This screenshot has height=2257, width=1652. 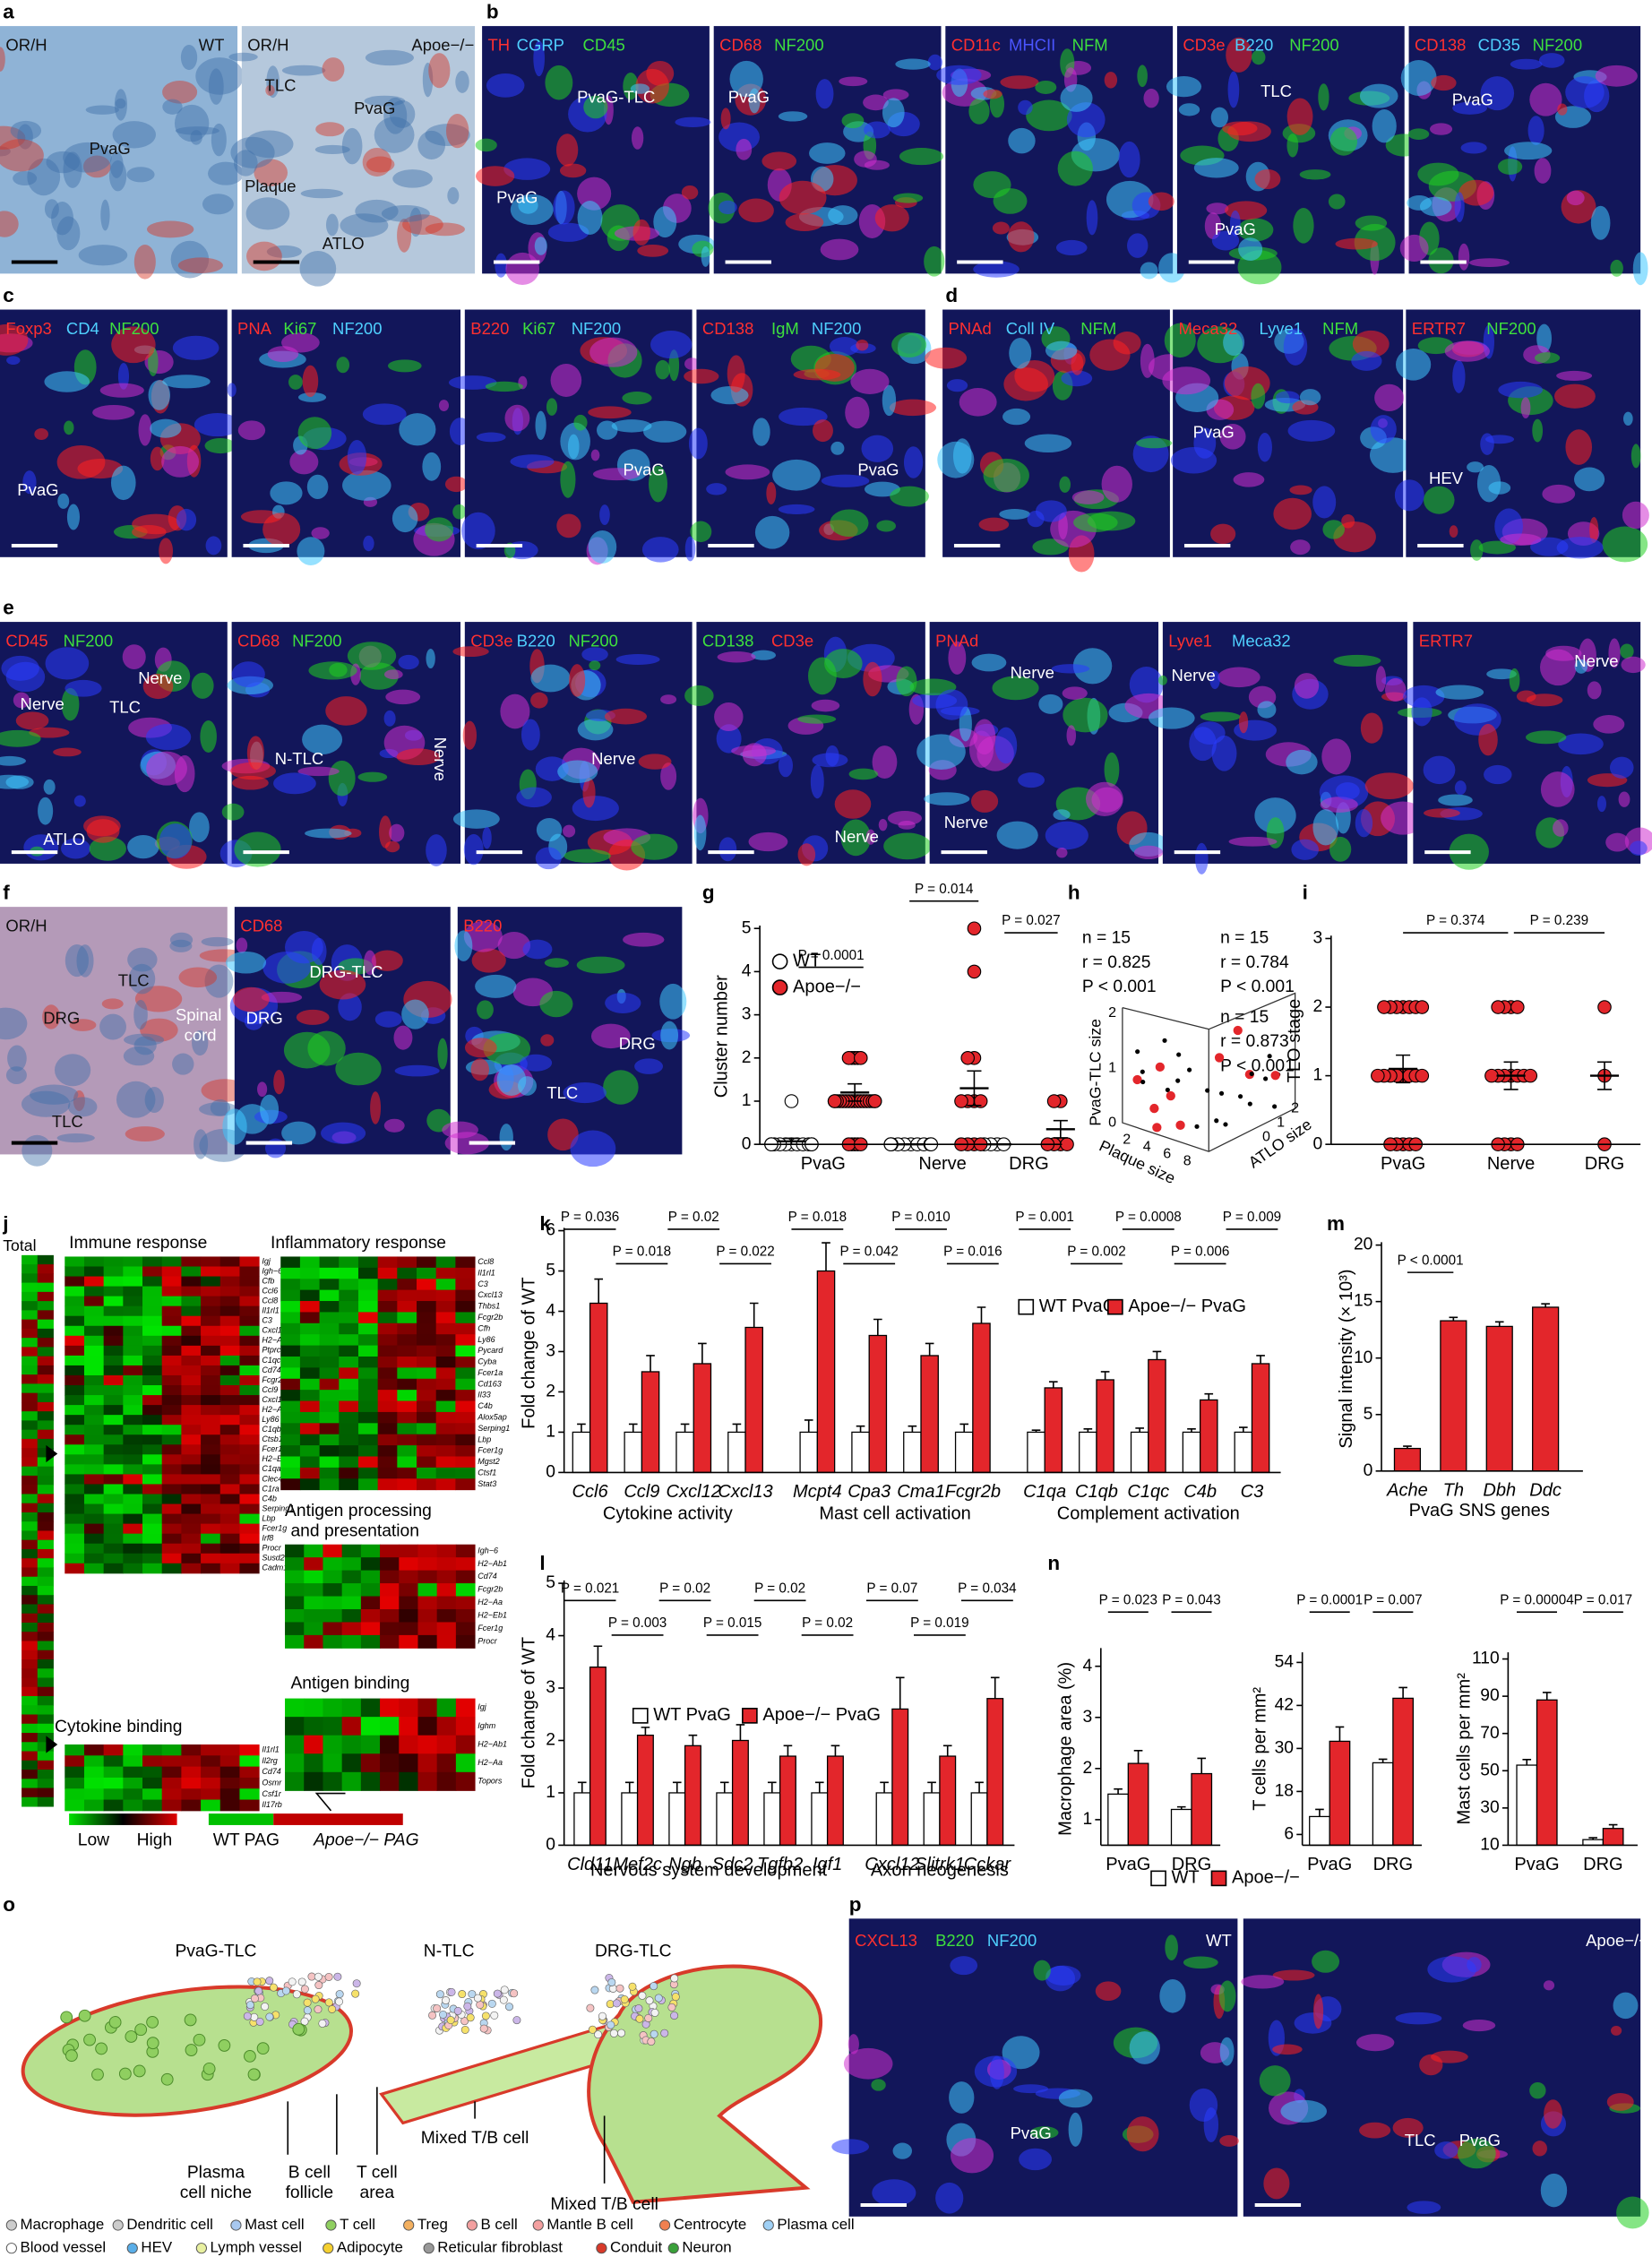 I want to click on box-edge, so click(x=1252, y=1050).